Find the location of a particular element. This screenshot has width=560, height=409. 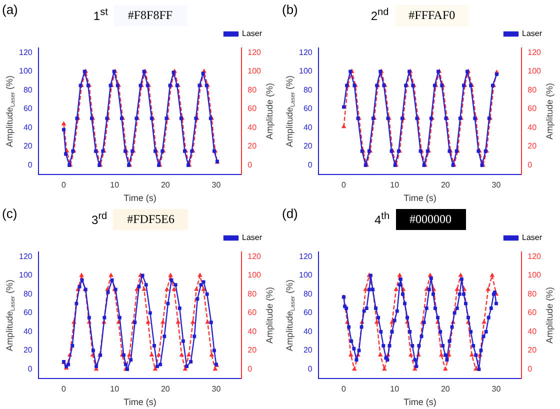

chart-title: 3$^{rd}$ is located at coordinates (100, 219).